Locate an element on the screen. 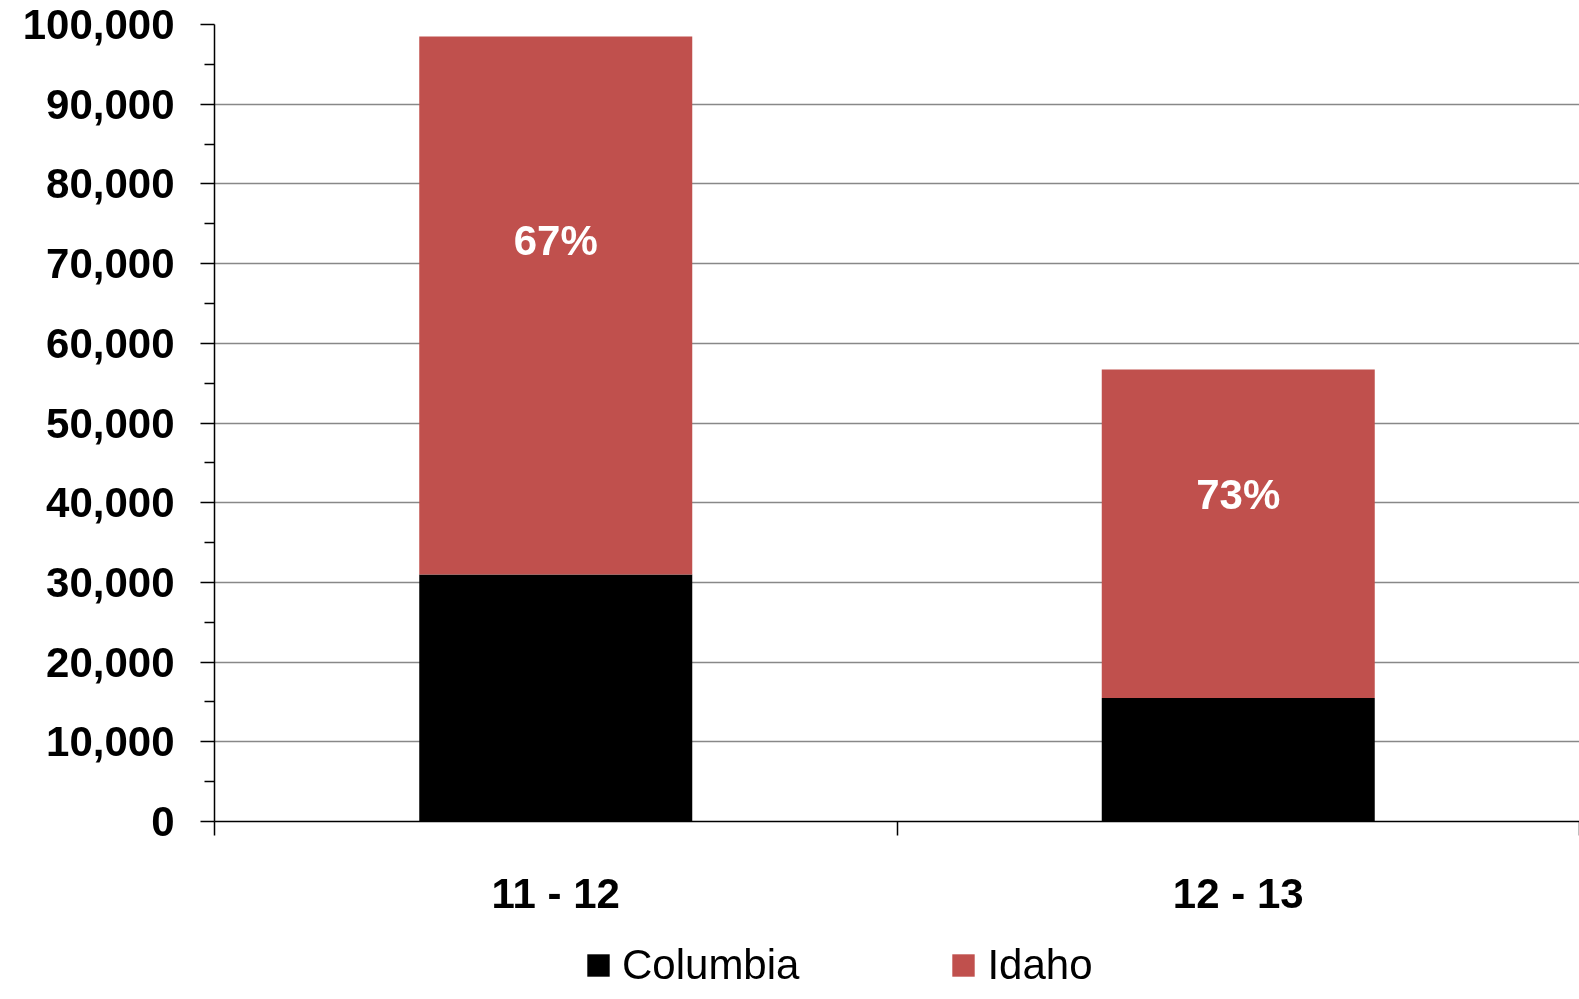 The image size is (1579, 999). y-tick-label: 30,000 is located at coordinates (110, 582).